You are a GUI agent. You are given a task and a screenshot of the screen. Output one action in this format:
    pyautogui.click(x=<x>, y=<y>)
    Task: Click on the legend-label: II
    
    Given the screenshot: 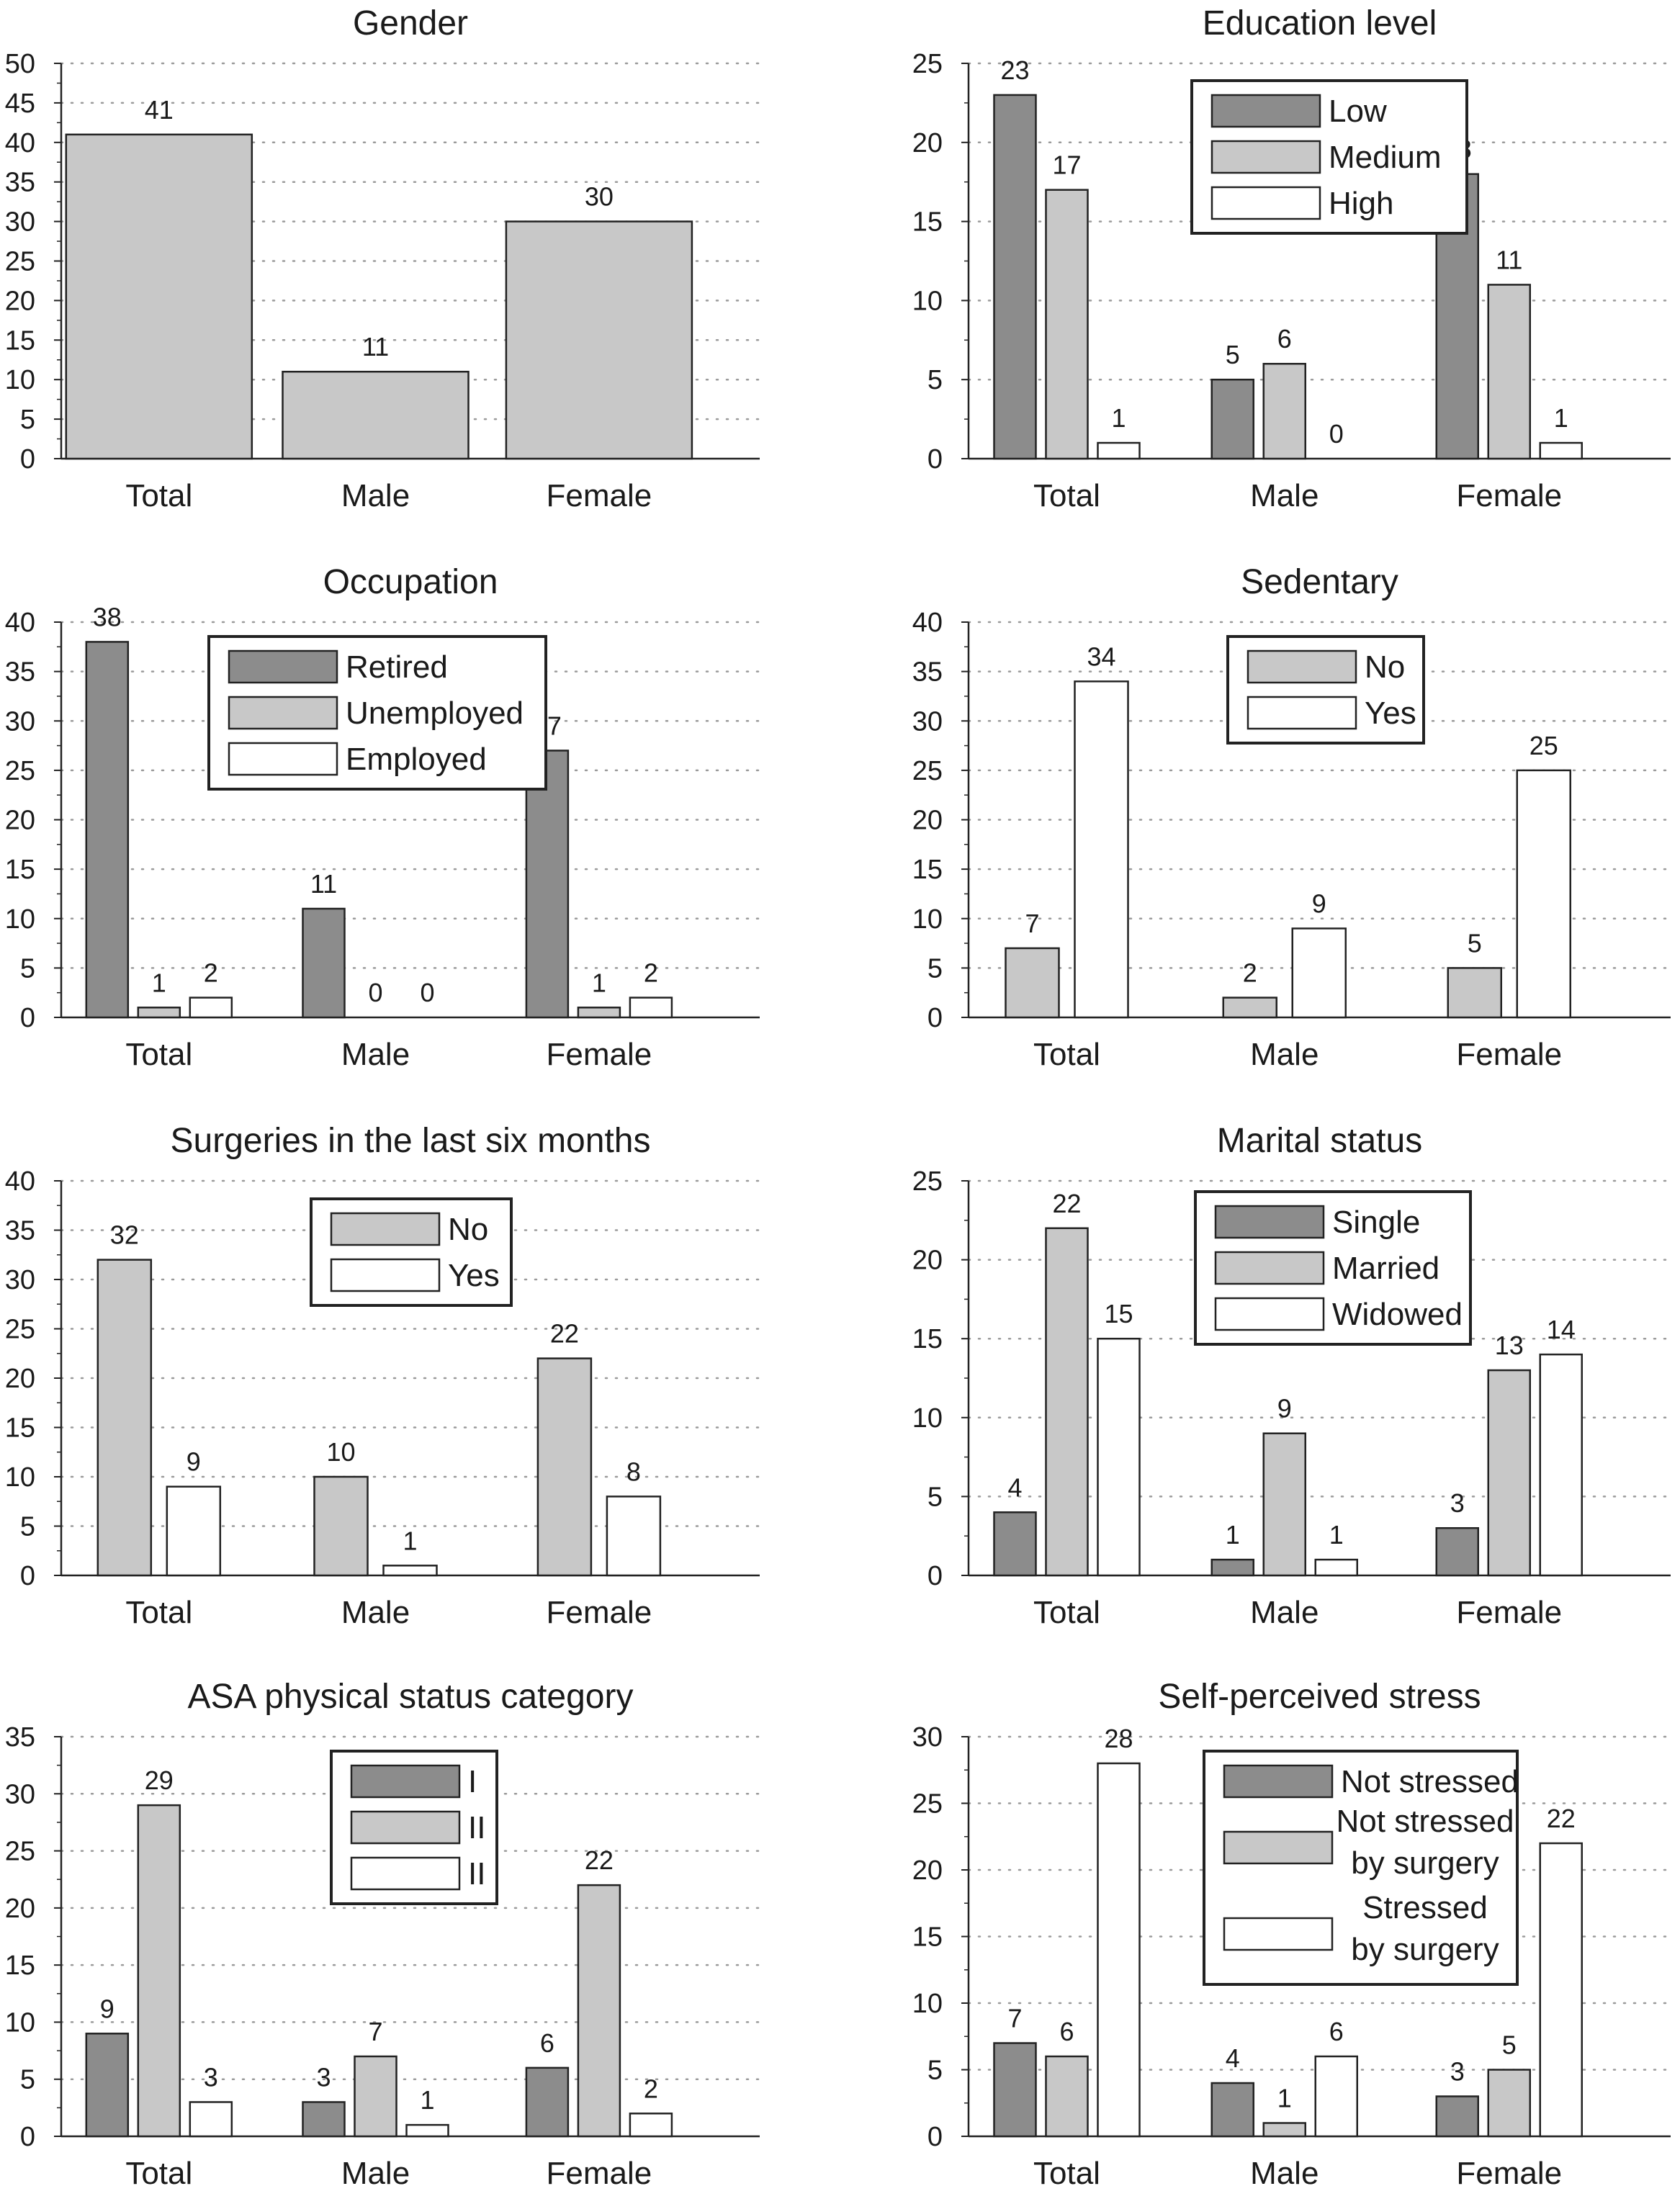 What is the action you would take?
    pyautogui.click(x=476, y=1874)
    